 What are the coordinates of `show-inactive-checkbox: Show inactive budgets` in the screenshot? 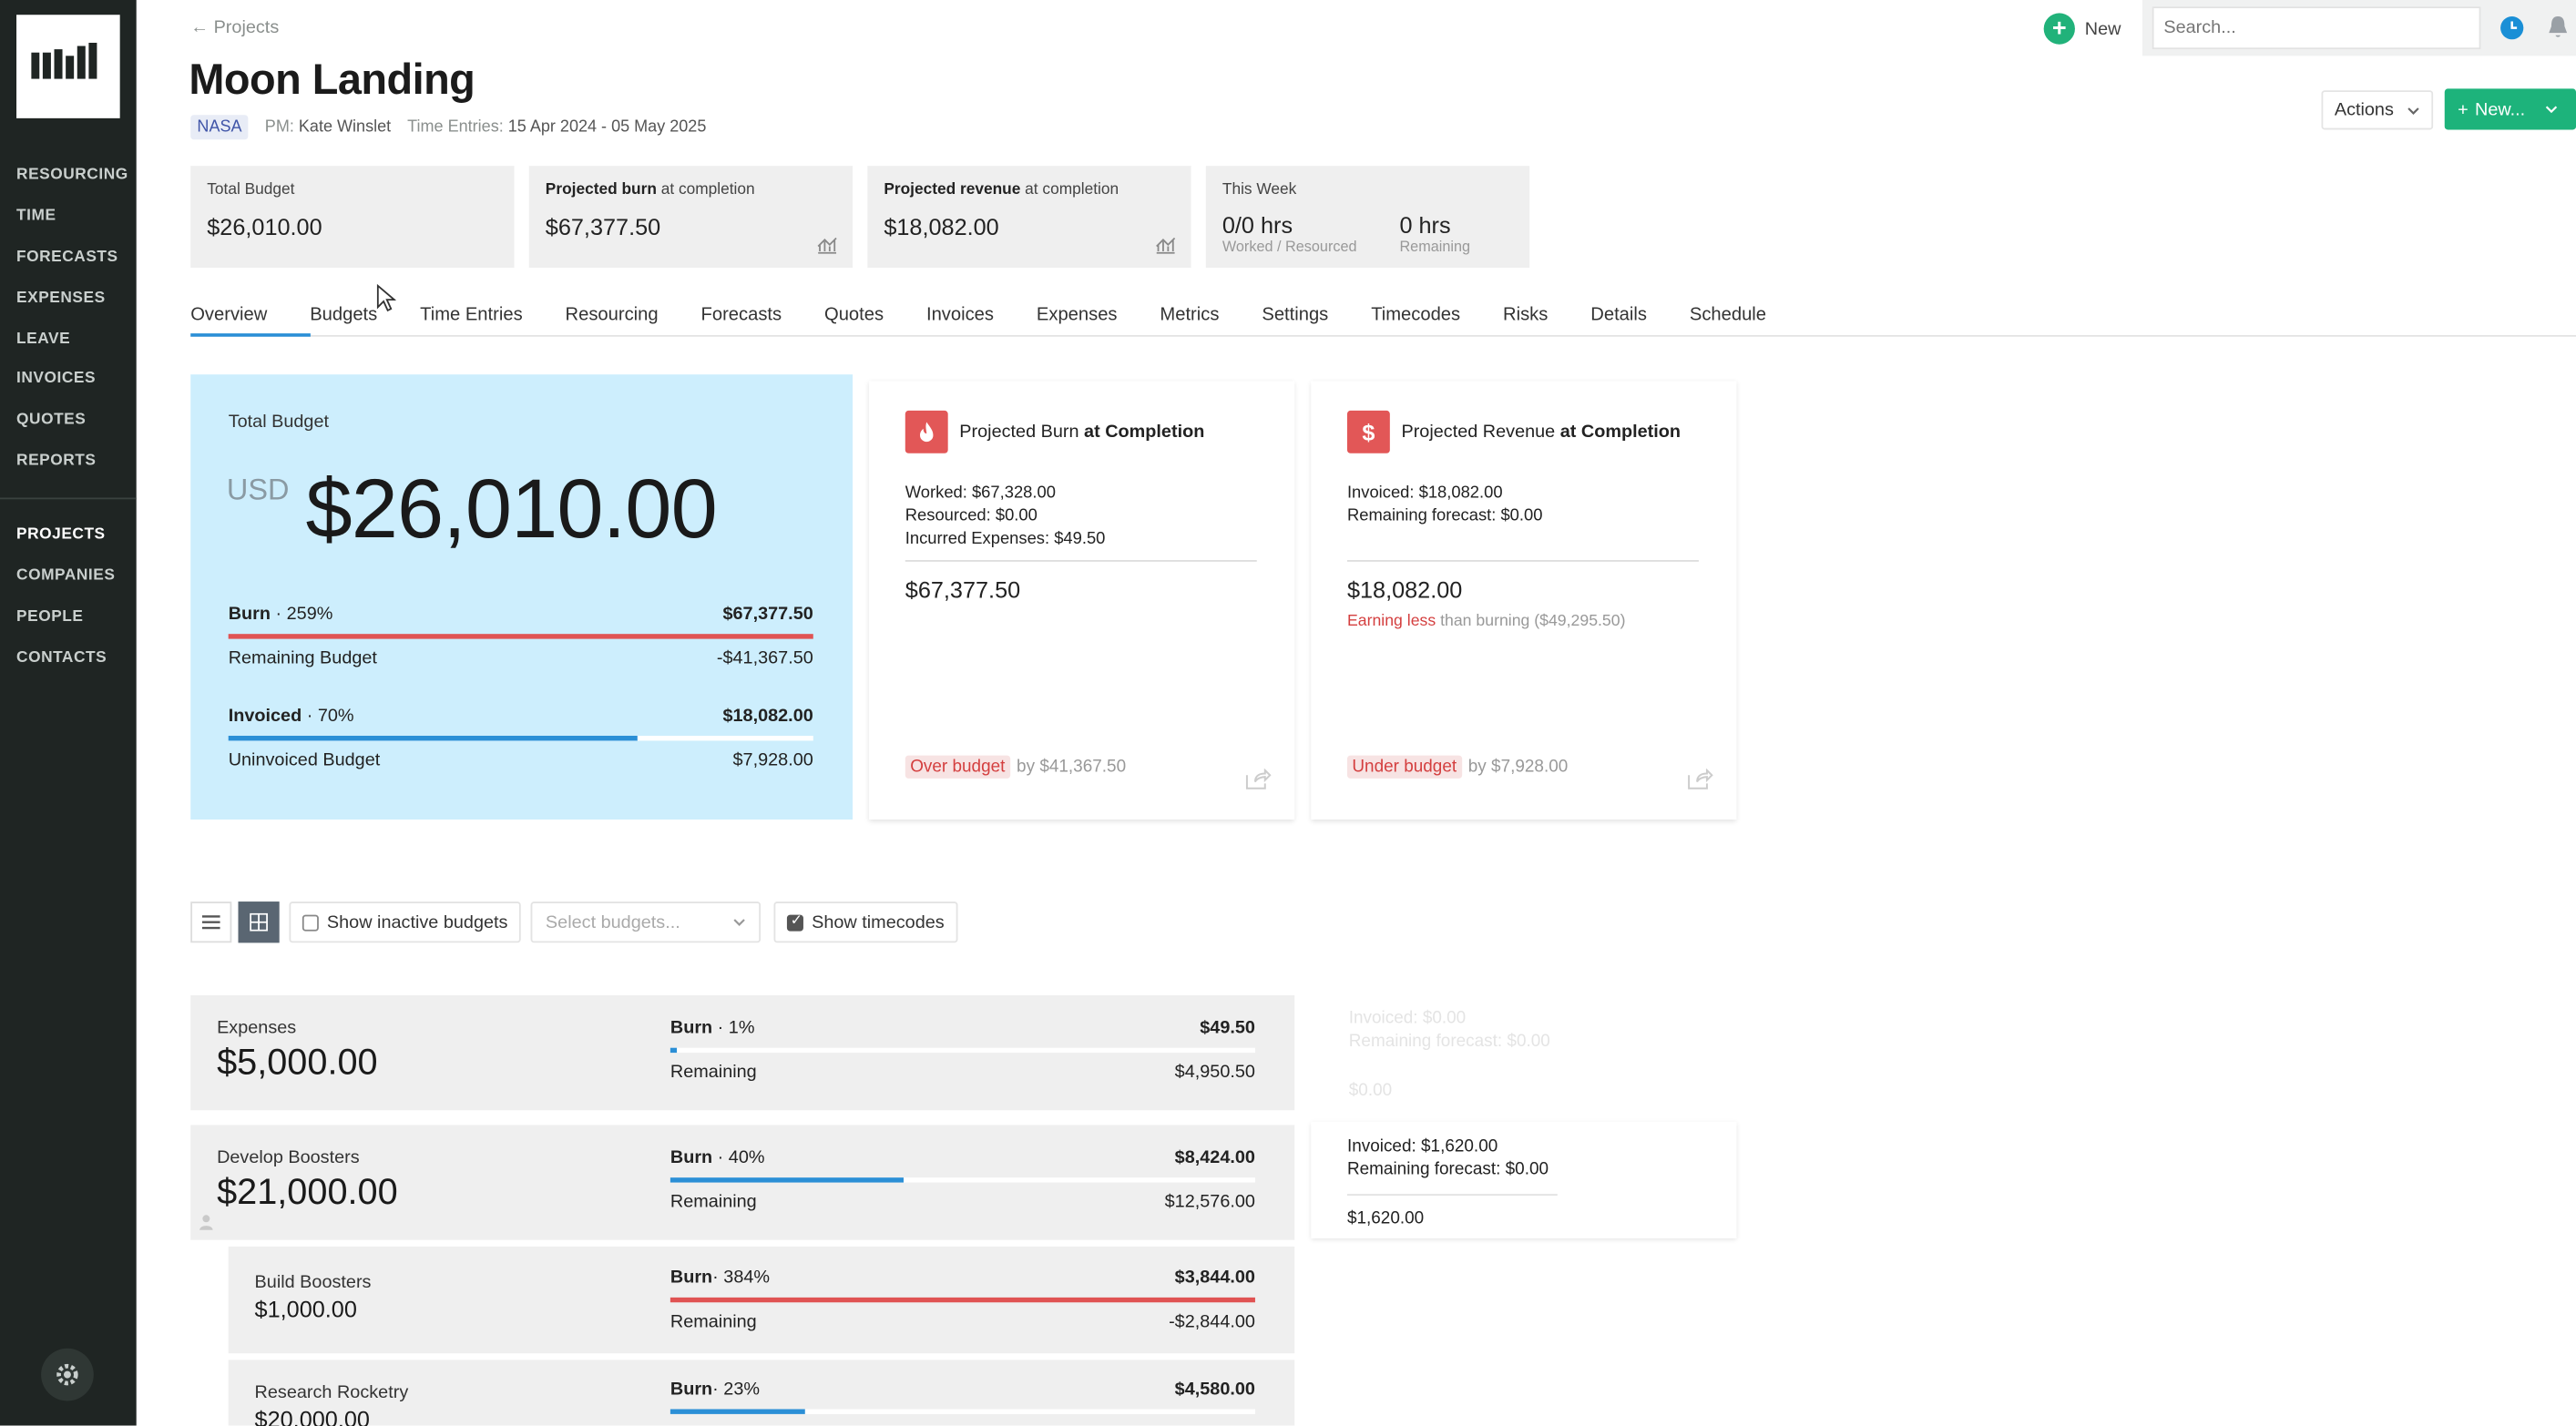 It's located at (405, 922).